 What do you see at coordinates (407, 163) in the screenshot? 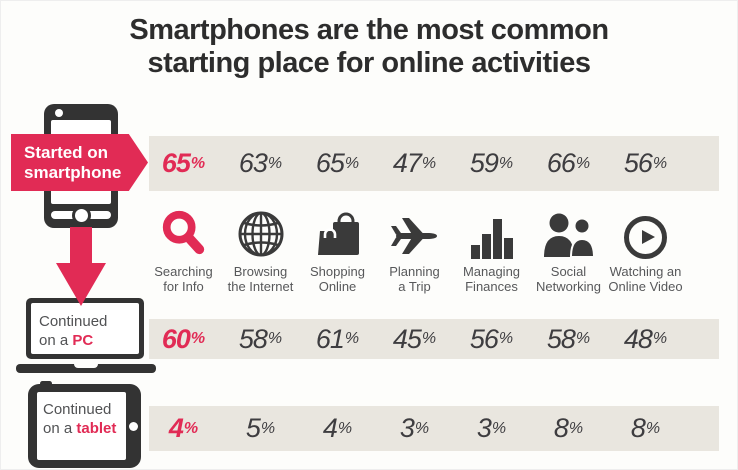
I see `stat-value: 47` at bounding box center [407, 163].